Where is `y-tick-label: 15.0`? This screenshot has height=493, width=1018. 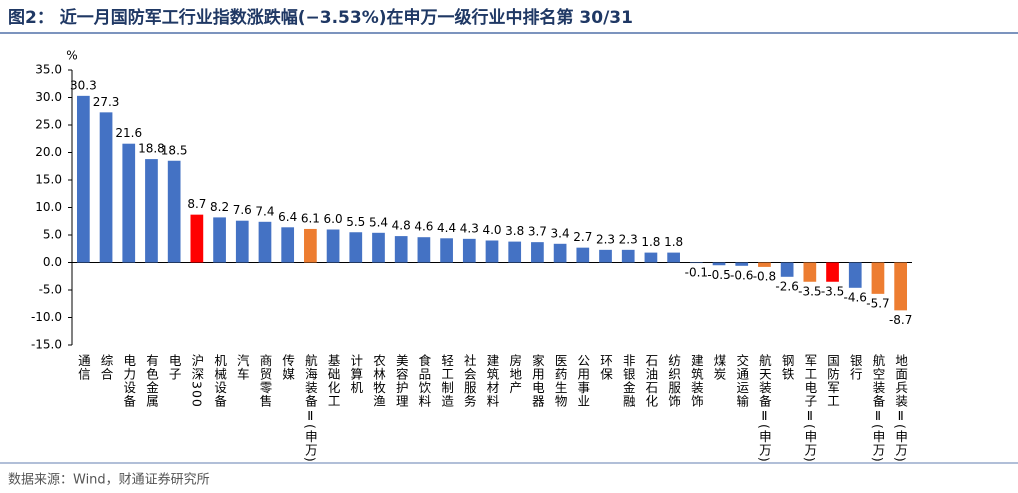 y-tick-label: 15.0 is located at coordinates (48, 180).